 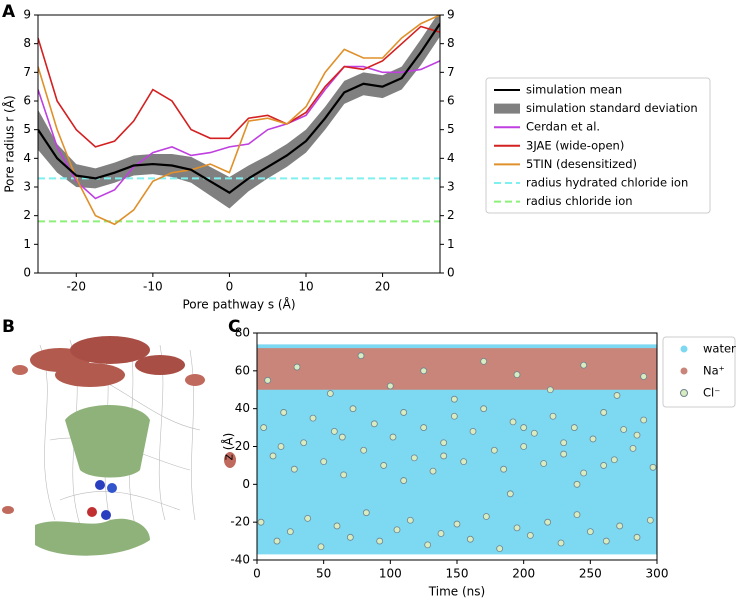 I want to click on y2-tick-label: 2, so click(x=451, y=215).